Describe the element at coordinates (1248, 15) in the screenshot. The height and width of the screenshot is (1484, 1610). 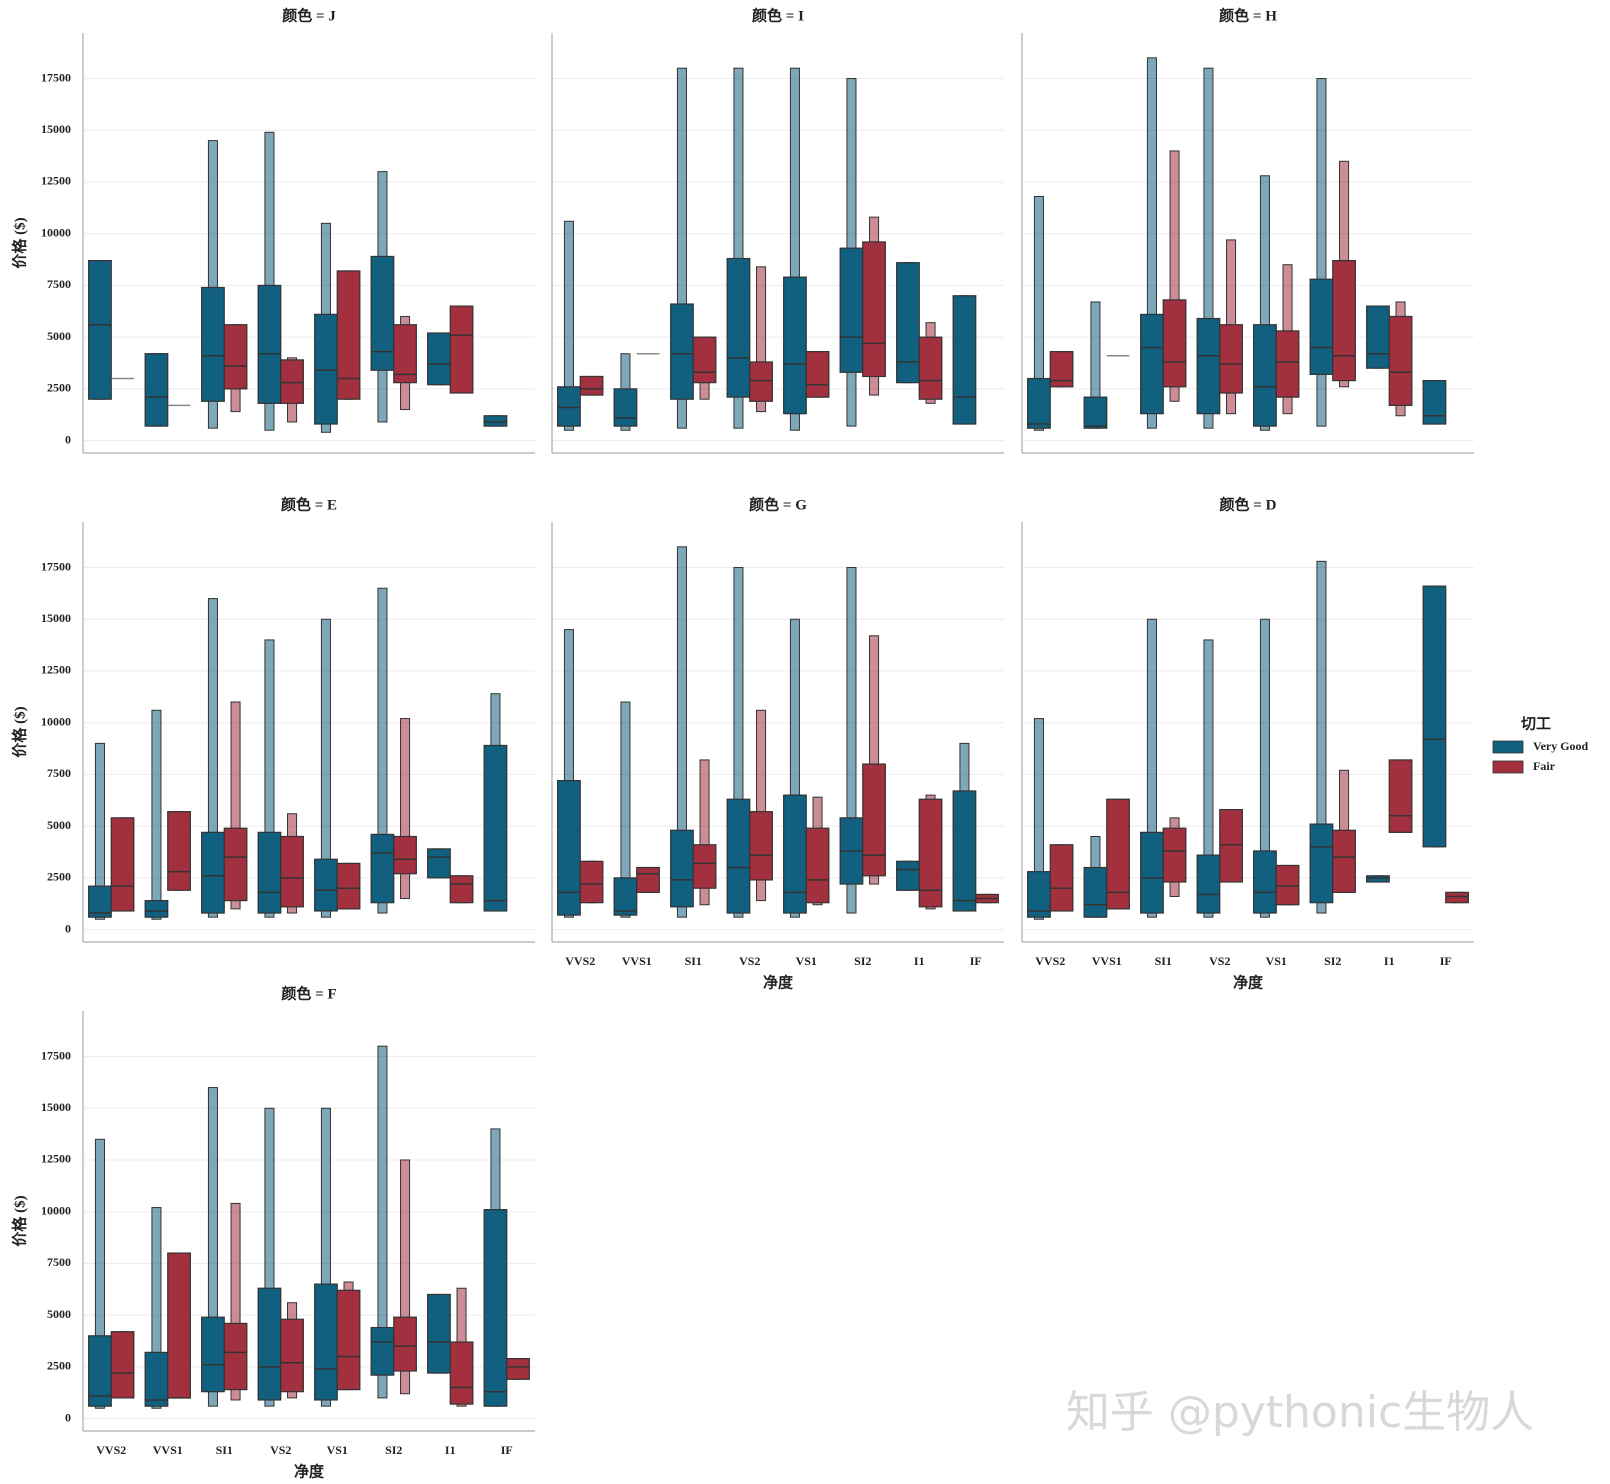
I see `panel-title: 颜色 = H` at that location.